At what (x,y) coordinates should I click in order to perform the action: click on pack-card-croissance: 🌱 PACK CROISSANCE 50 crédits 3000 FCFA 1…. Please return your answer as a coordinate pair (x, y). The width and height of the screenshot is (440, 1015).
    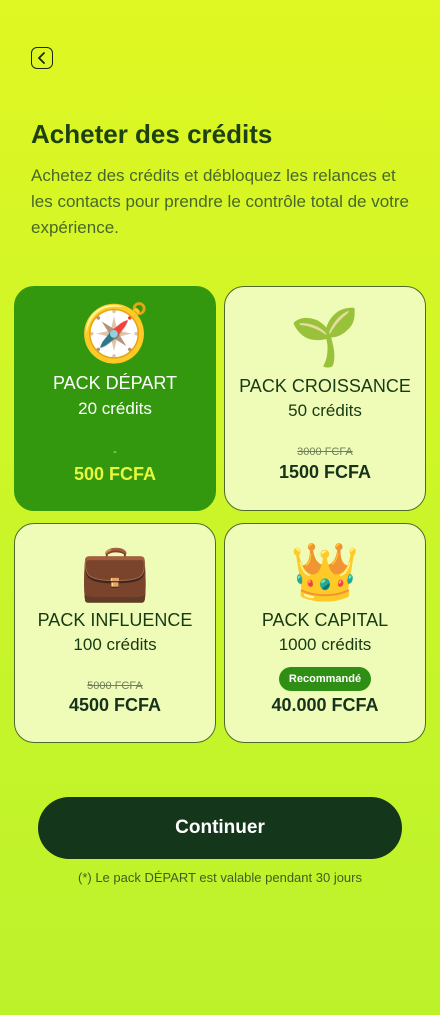
    Looking at the image, I should click on (325, 398).